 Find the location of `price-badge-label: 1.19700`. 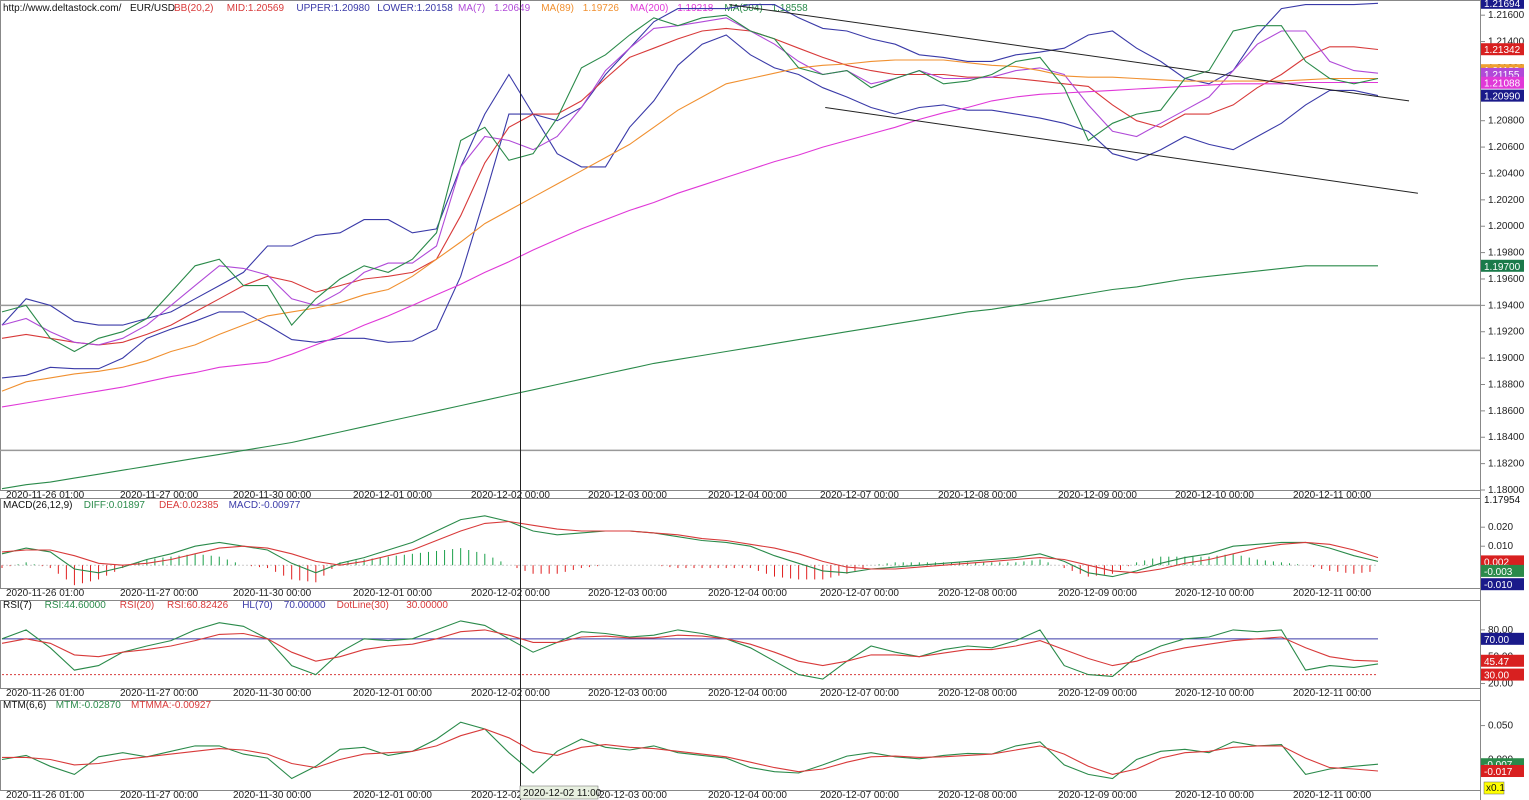

price-badge-label: 1.19700 is located at coordinates (1502, 267).